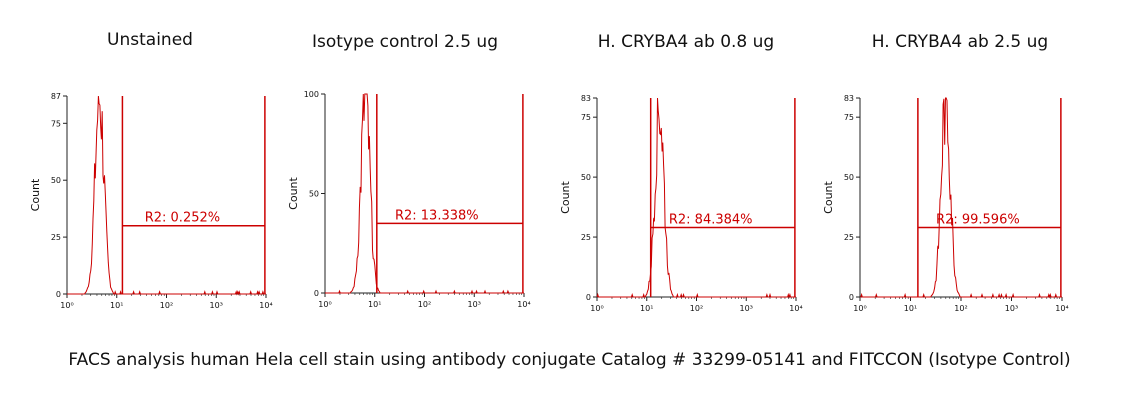 Image resolution: width=1139 pixels, height=405 pixels. I want to click on gate-label: R2: 84.384%, so click(711, 219).